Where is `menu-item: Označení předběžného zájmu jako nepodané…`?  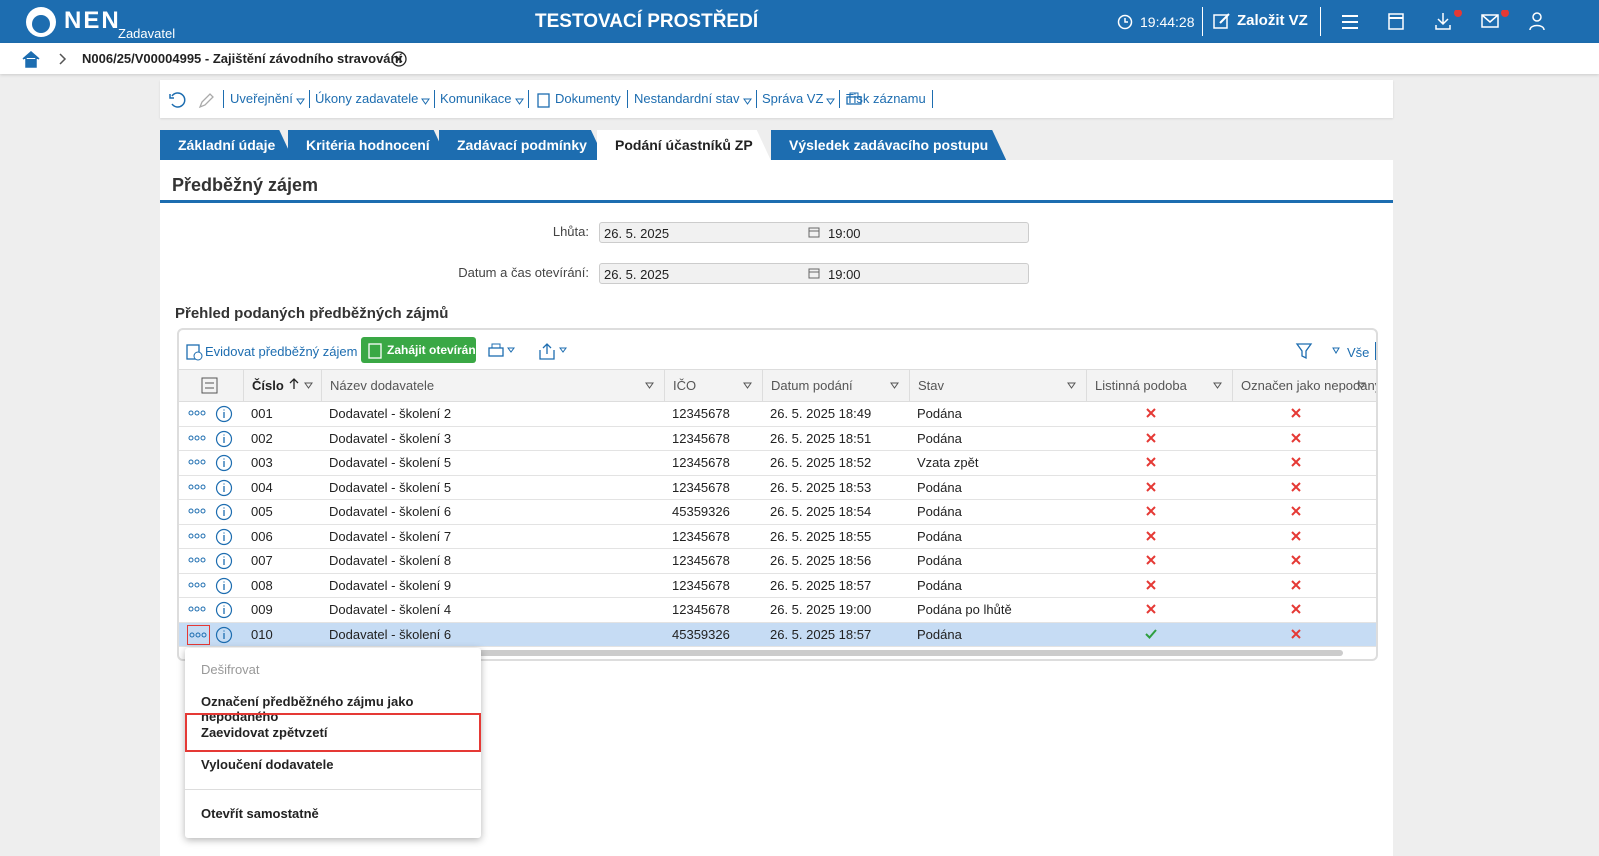
menu-item: Označení předběžného zájmu jako nepodané… is located at coordinates (307, 709).